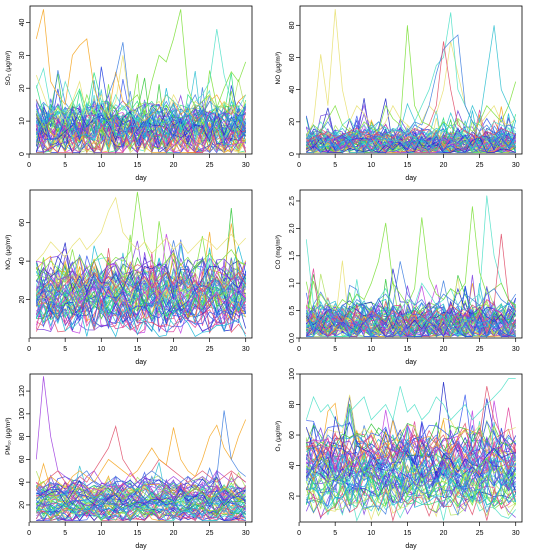  I want to click on y-tick-label: 1.5, so click(292, 256).